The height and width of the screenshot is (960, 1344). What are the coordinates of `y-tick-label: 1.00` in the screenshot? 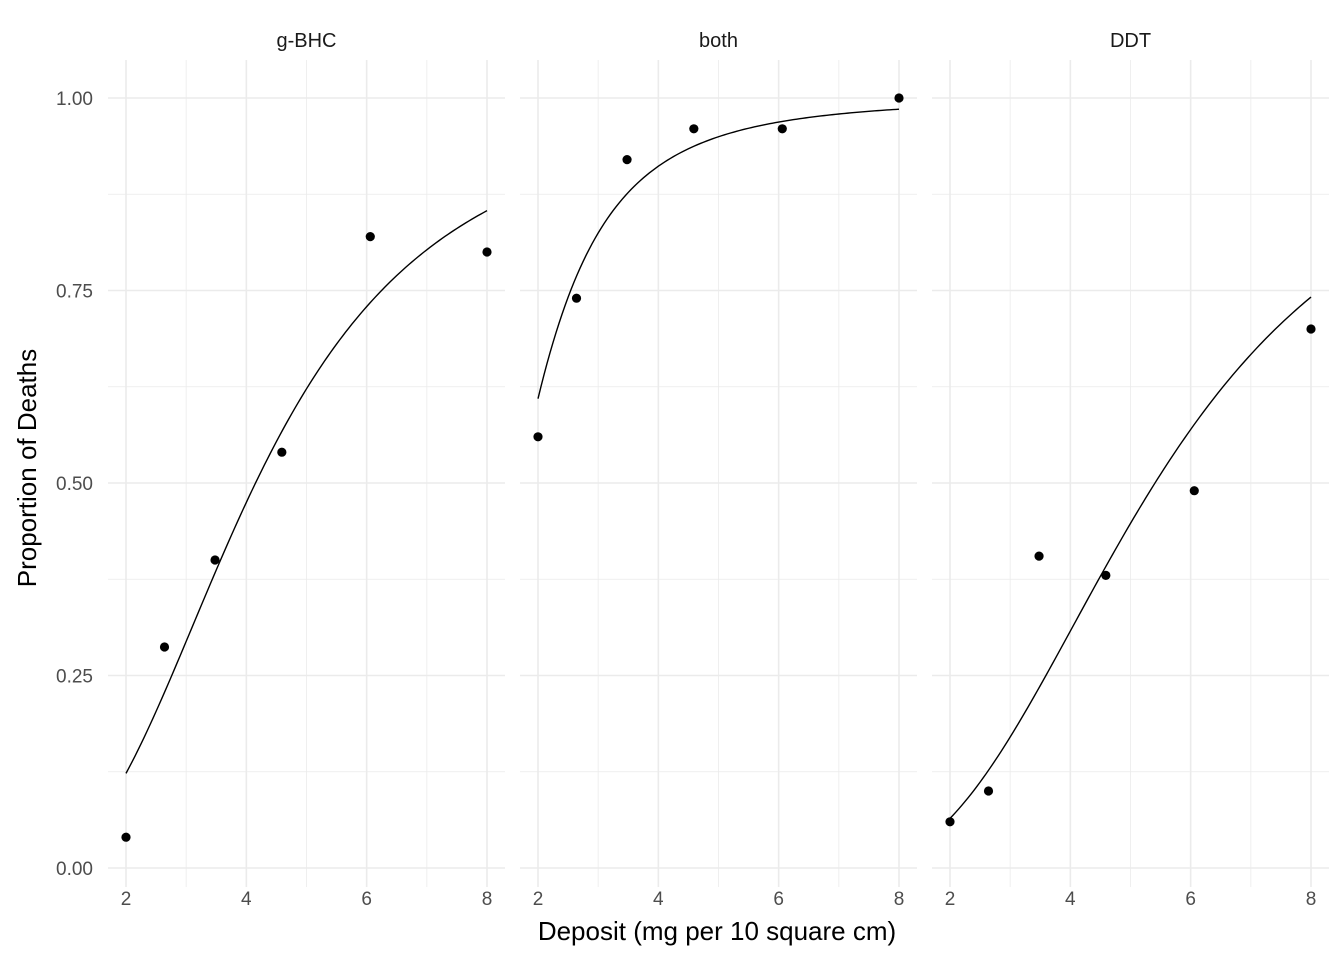 It's located at (74, 99).